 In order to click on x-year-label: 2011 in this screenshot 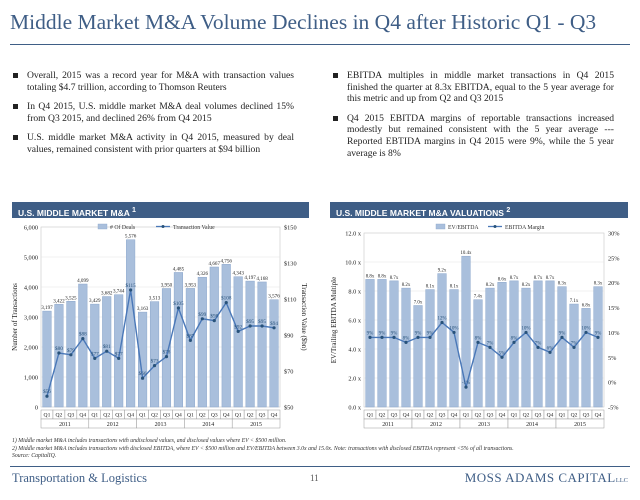, I will do `click(388, 425)`.